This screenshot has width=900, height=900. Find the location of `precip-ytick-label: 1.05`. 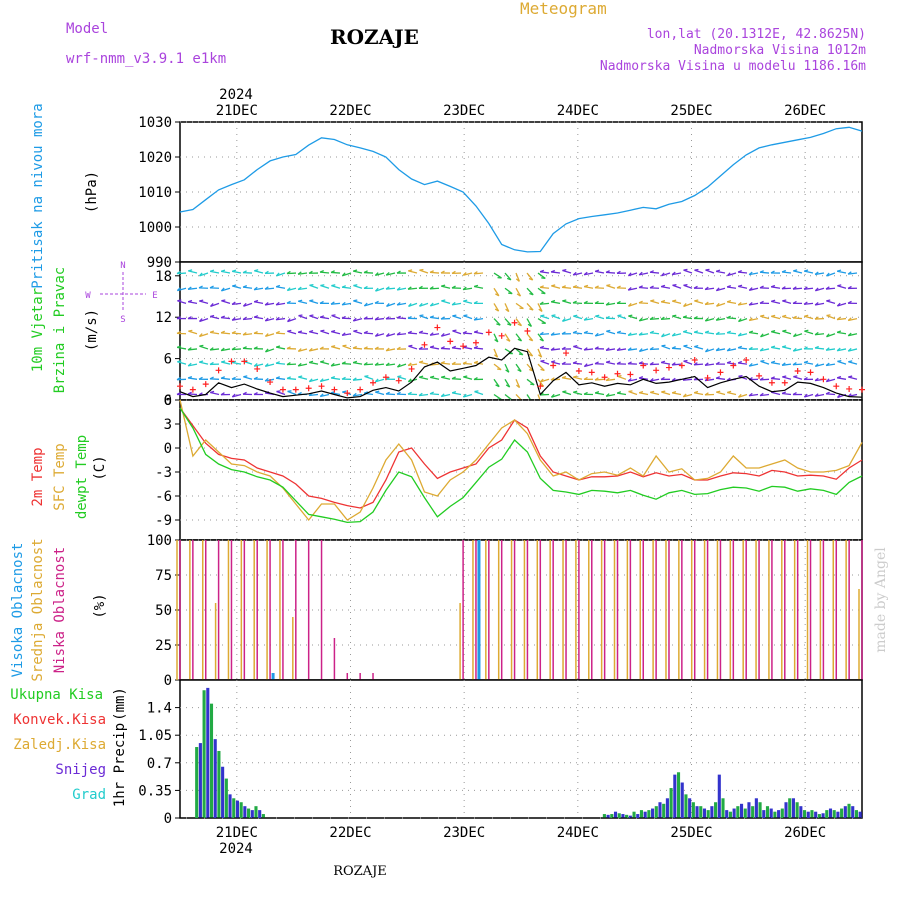

precip-ytick-label: 1.05 is located at coordinates (155, 736).